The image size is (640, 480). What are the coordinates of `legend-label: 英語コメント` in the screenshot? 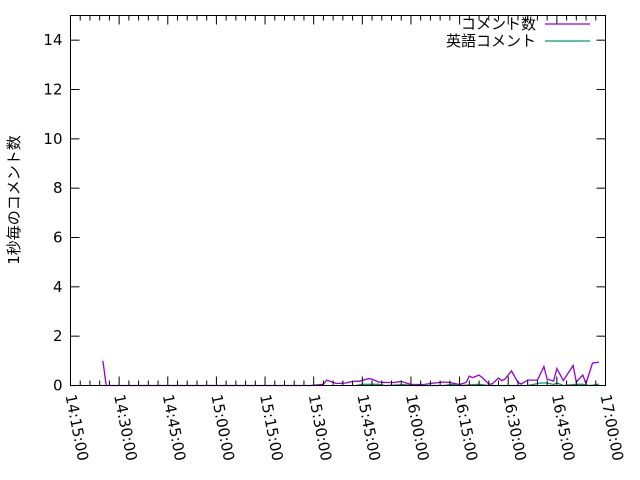 It's located at (491, 41).